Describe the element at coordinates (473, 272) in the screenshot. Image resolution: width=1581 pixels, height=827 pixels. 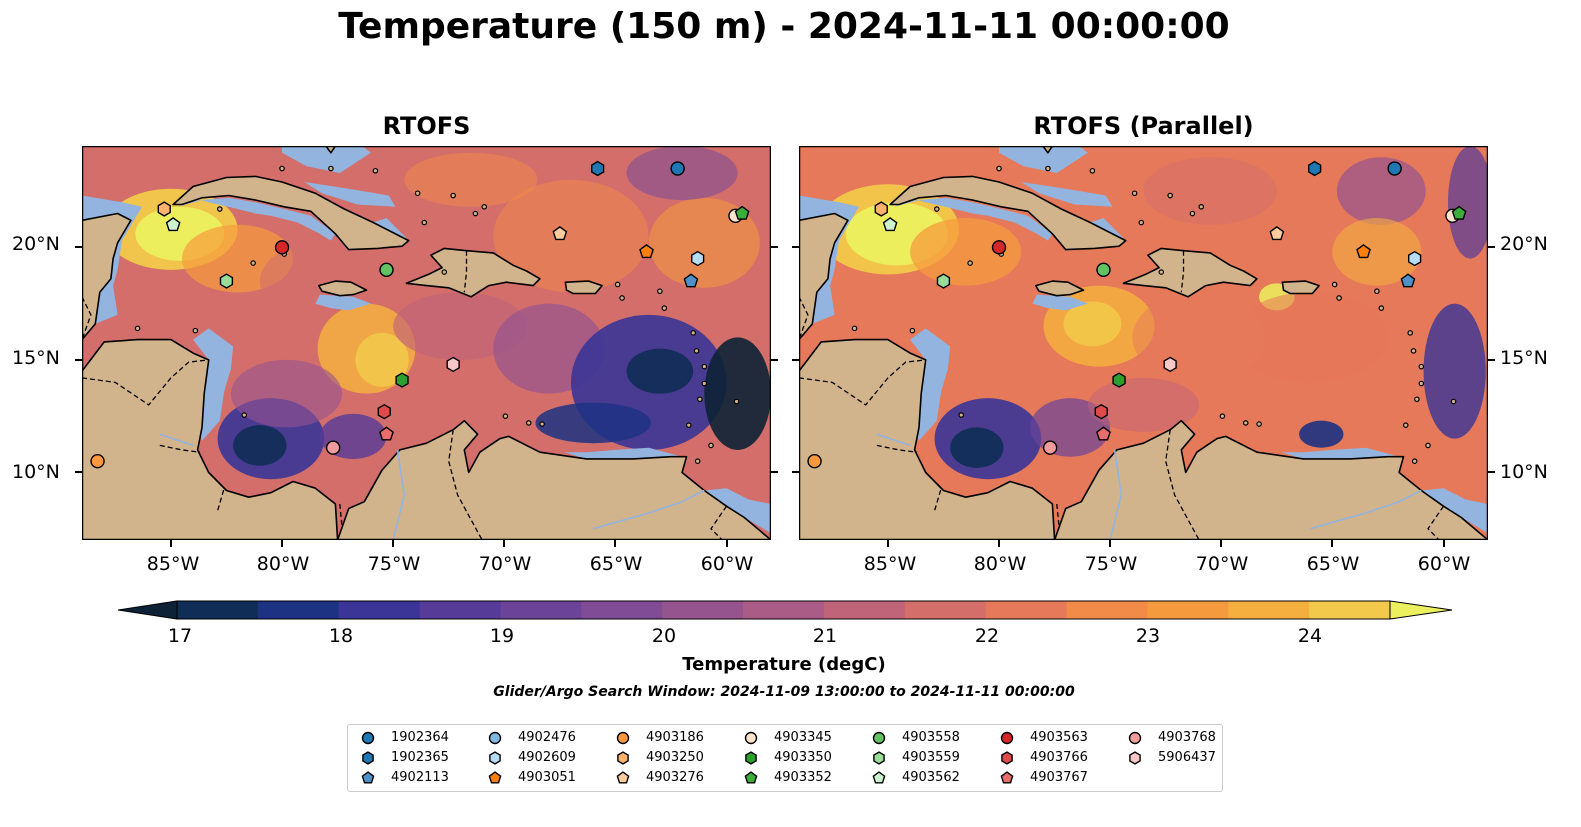
I see `land-hispaniola` at that location.